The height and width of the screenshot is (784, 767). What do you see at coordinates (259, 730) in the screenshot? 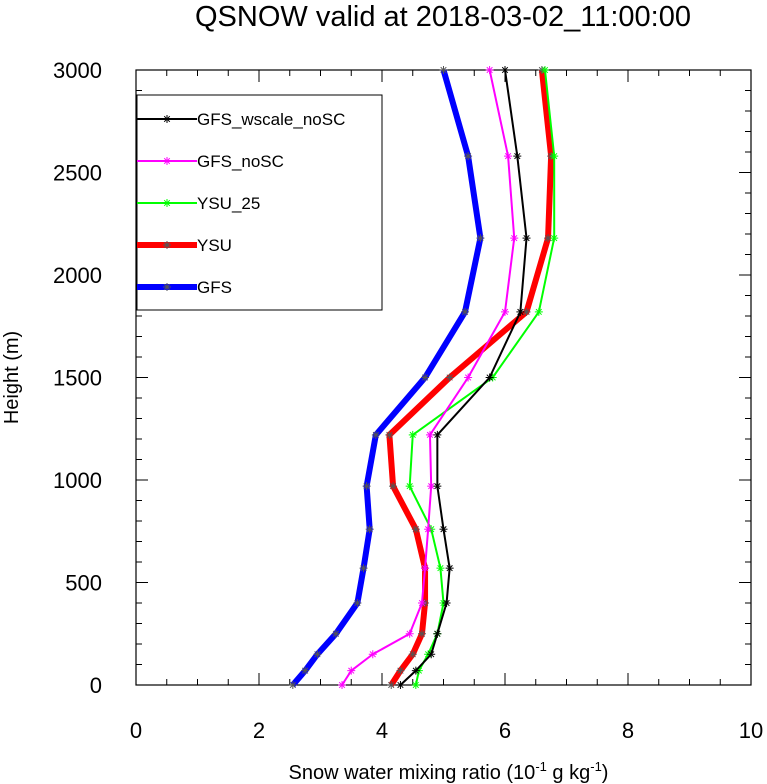
I see `x-tick-label: 2` at bounding box center [259, 730].